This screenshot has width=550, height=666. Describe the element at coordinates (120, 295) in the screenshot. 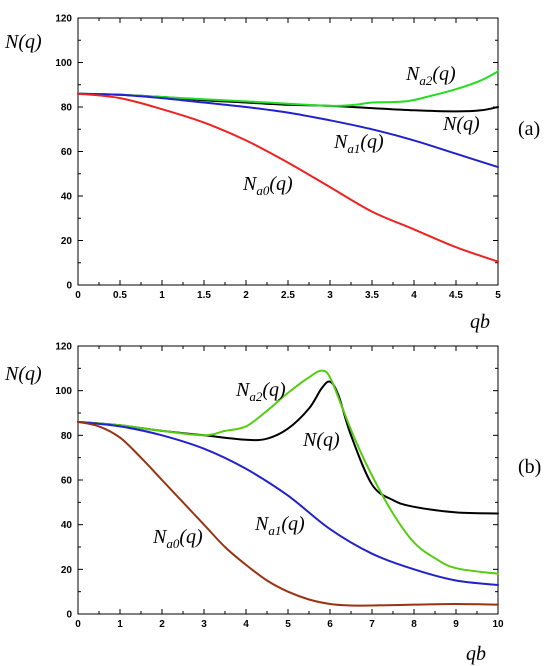

I see `x-tick-label: 0.5` at that location.